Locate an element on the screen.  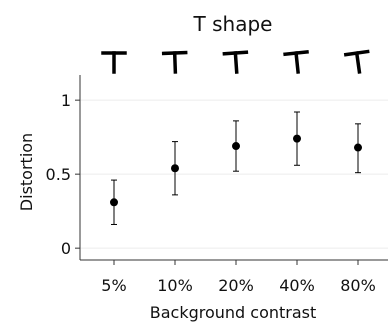
x-tick-label: 10% is located at coordinates (175, 285).